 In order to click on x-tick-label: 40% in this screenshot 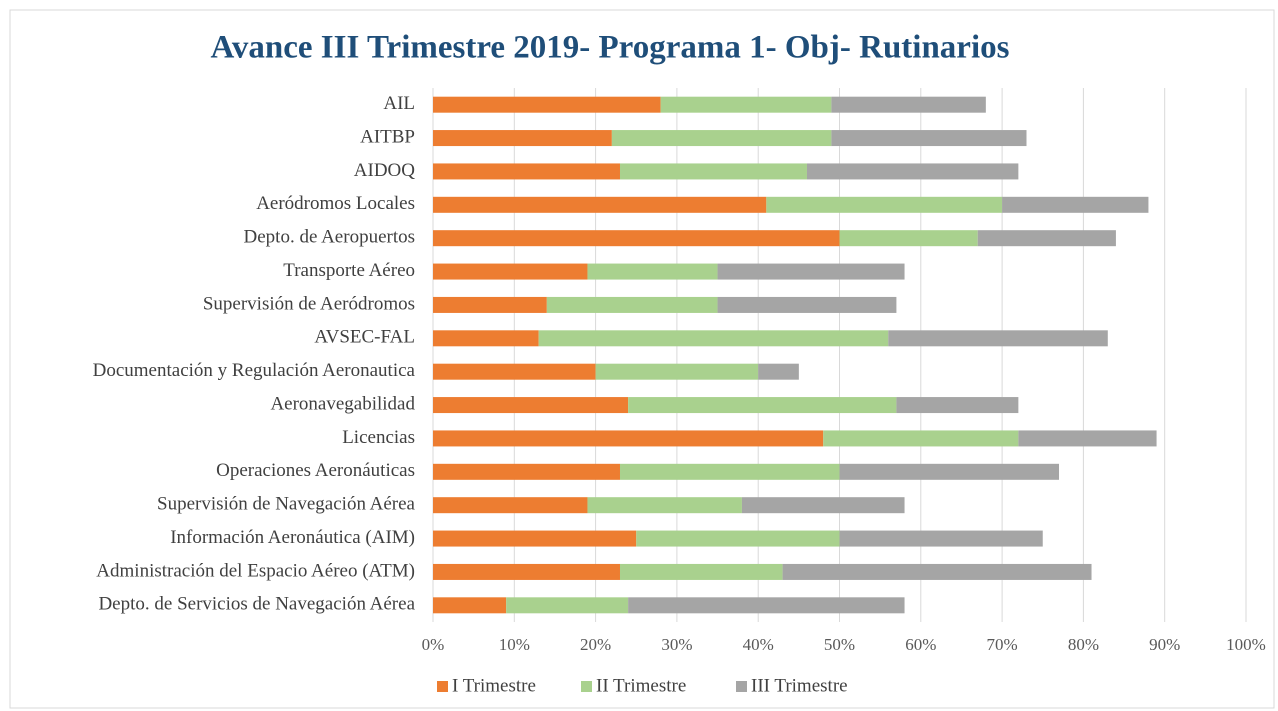, I will do `click(758, 644)`.